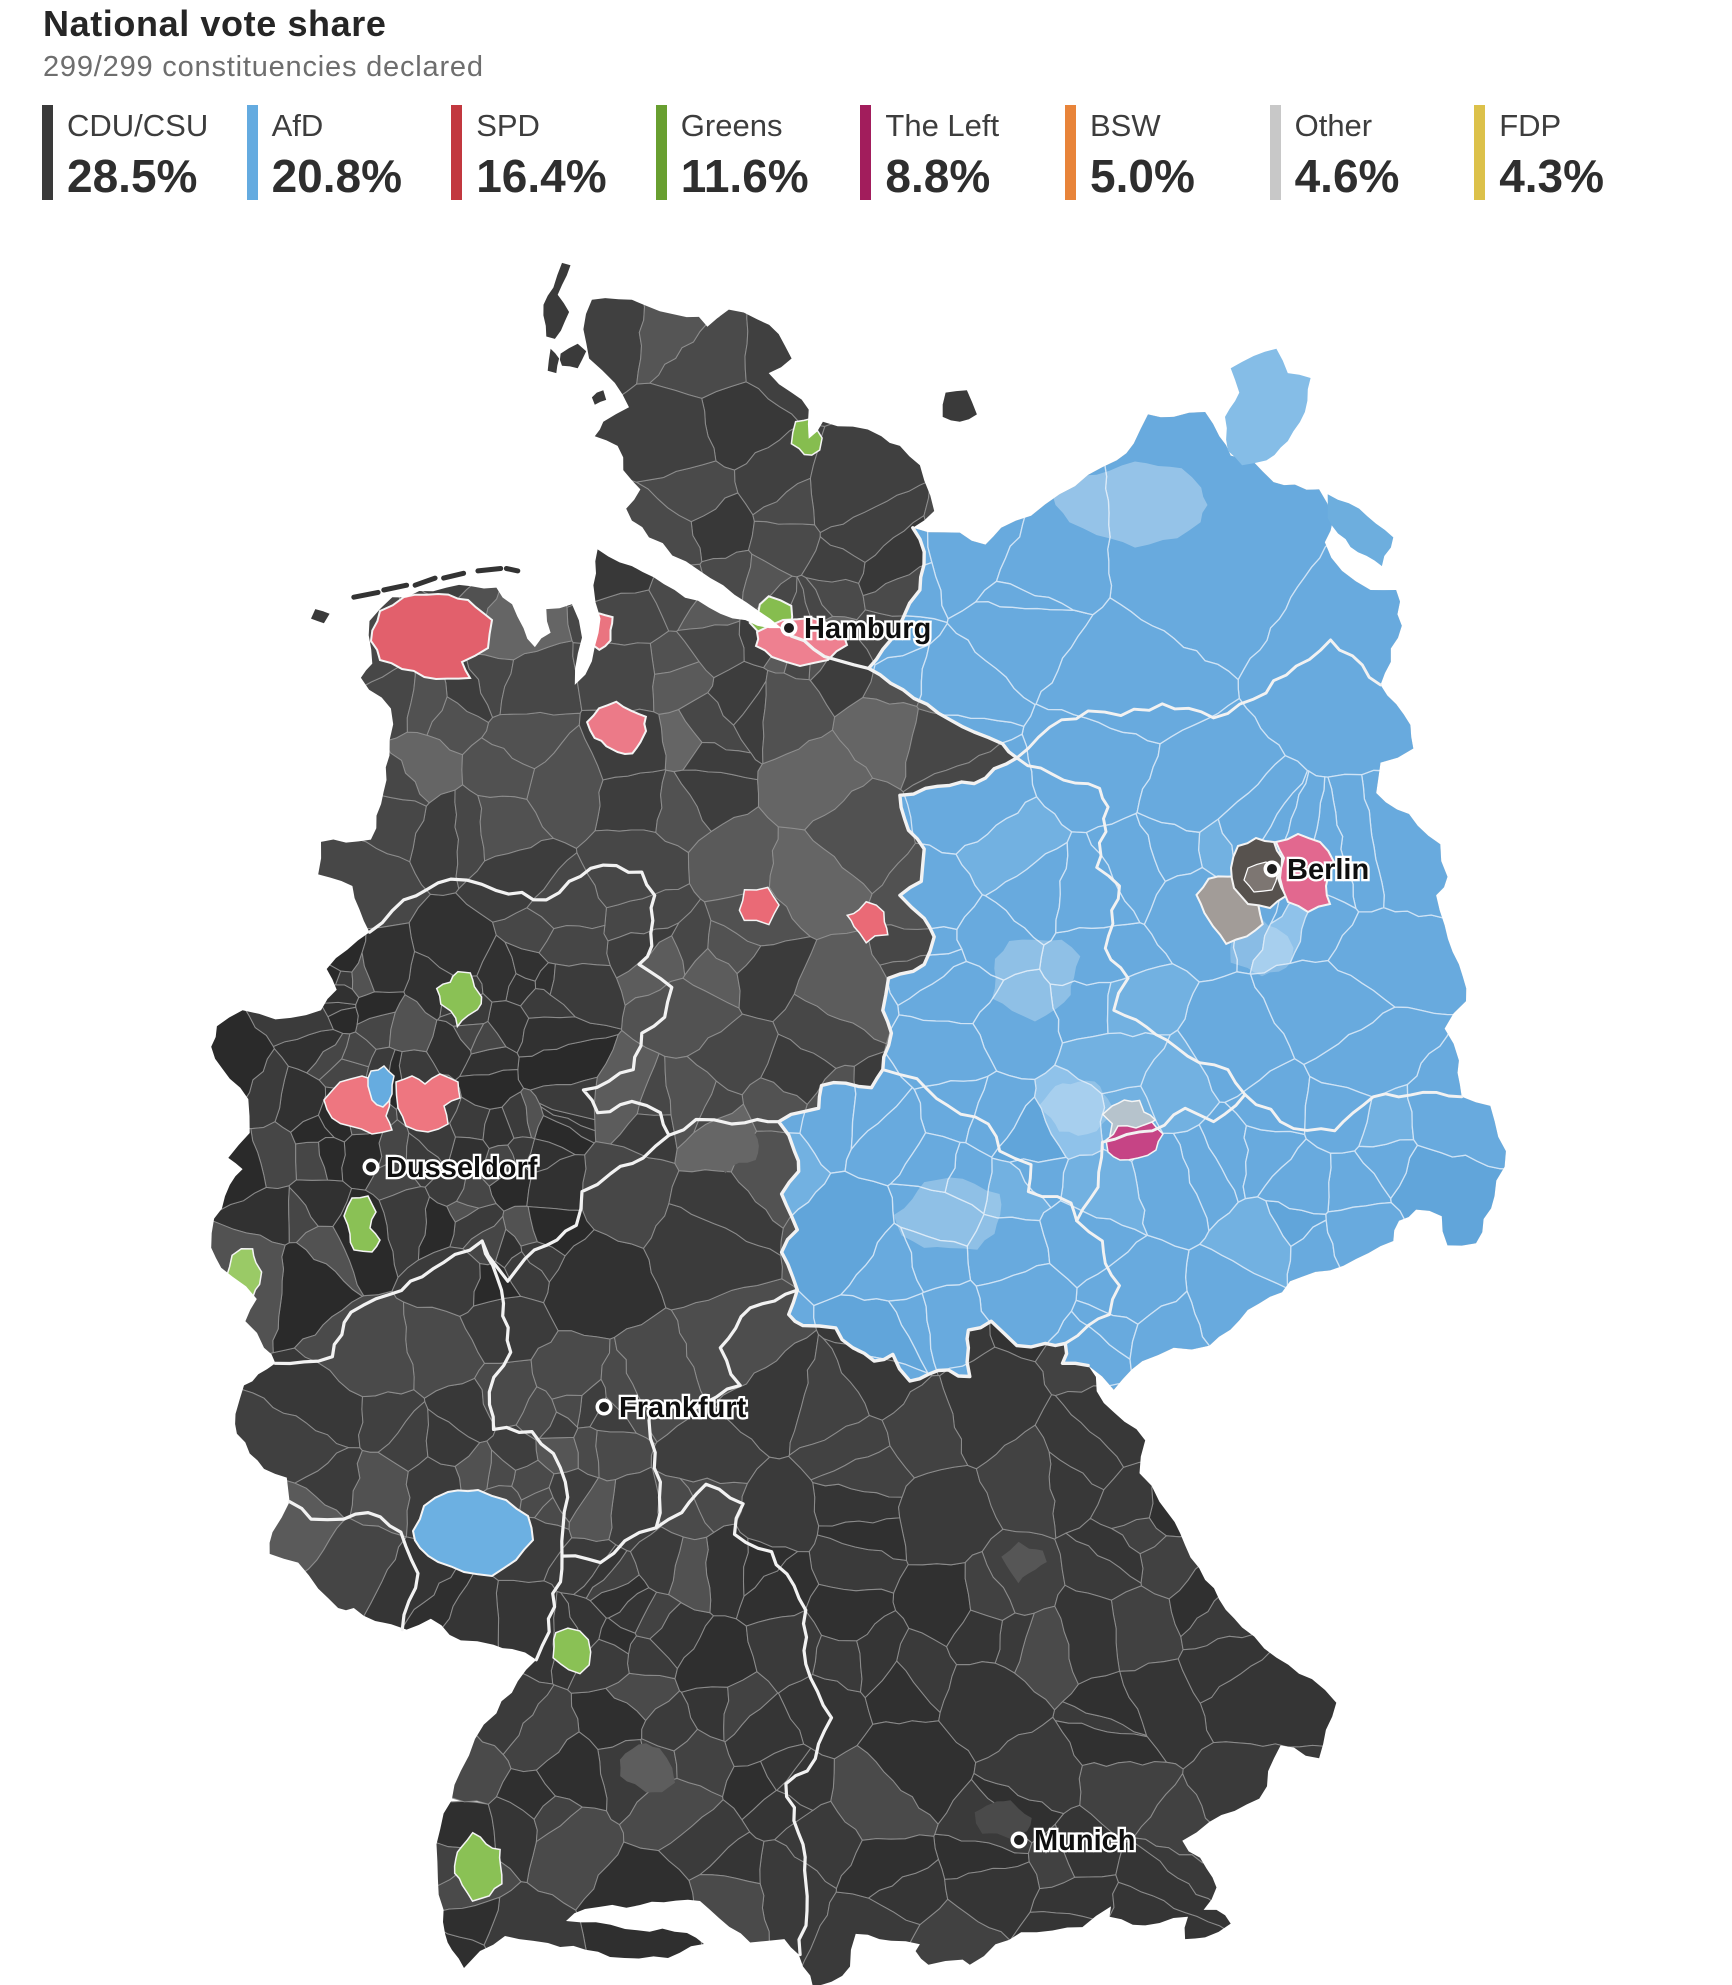  Describe the element at coordinates (867, 629) in the screenshot. I see `svg-text: Hamburg` at that location.